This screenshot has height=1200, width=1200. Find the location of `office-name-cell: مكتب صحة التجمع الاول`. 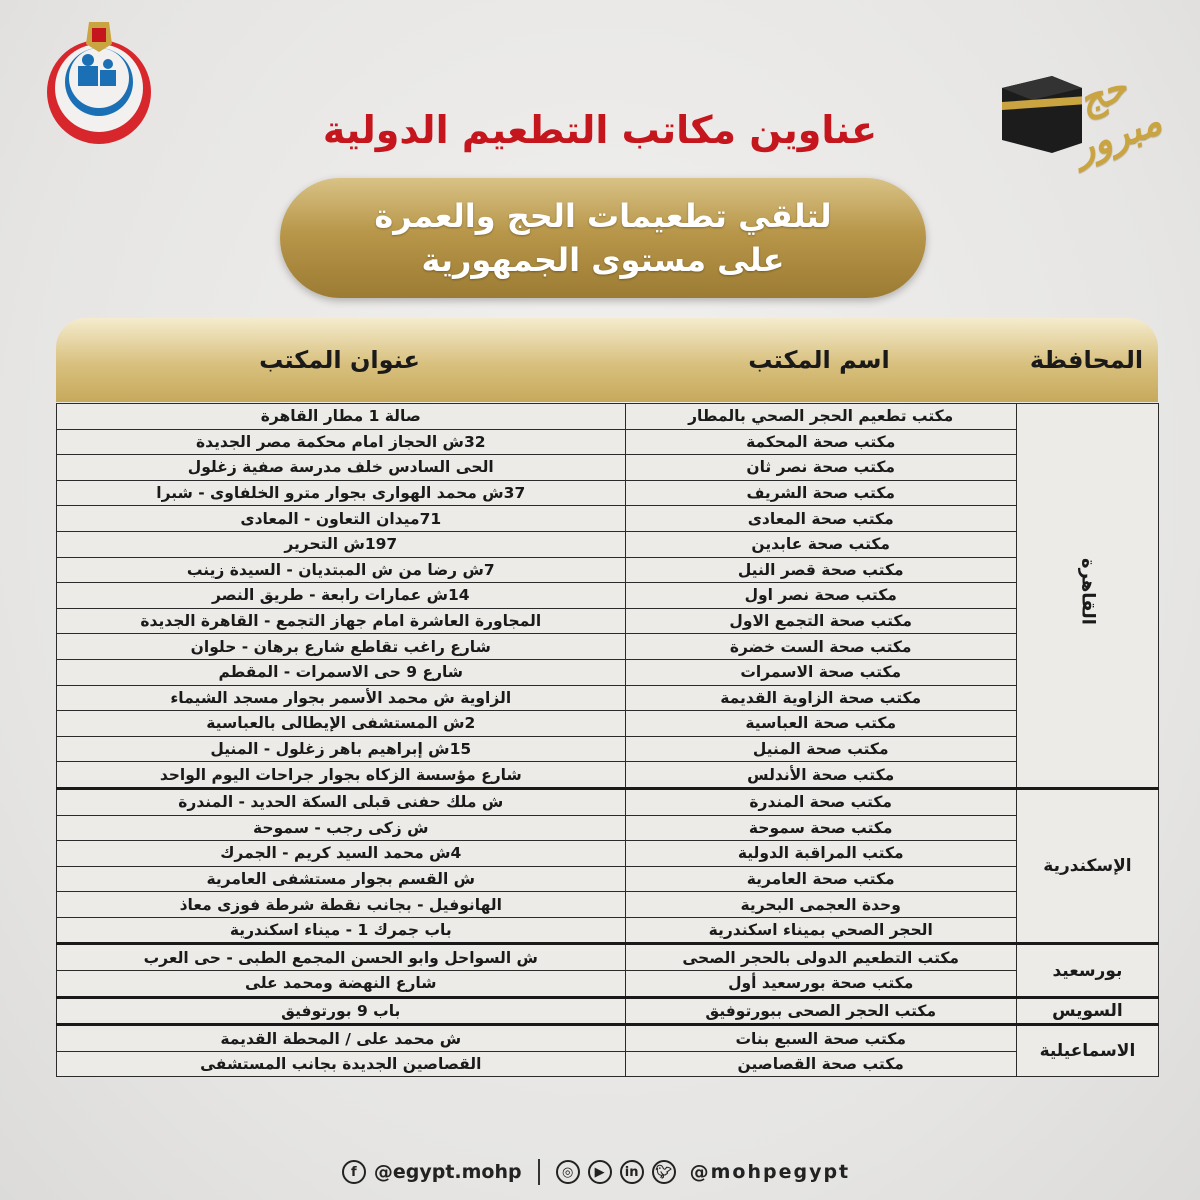

office-name-cell: مكتب صحة التجمع الاول is located at coordinates (820, 621).